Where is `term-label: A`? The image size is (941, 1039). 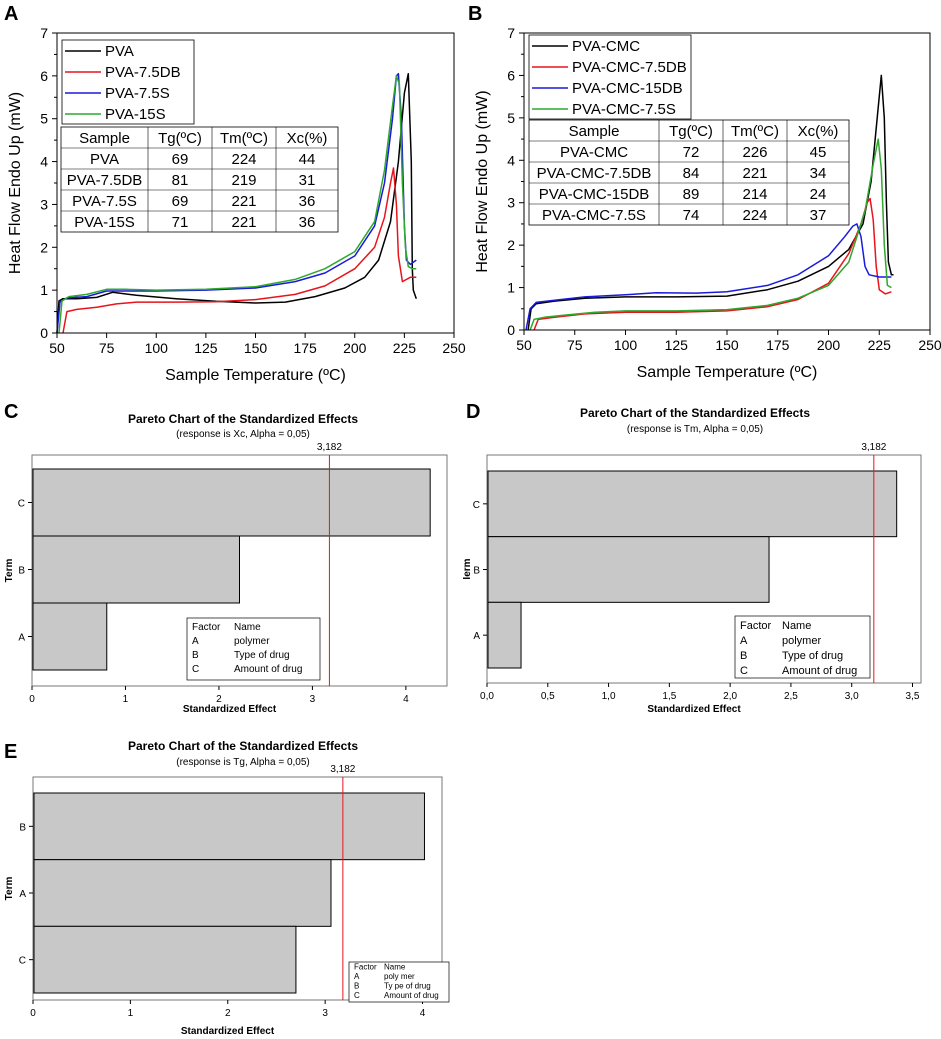
term-label: A is located at coordinates (21, 638).